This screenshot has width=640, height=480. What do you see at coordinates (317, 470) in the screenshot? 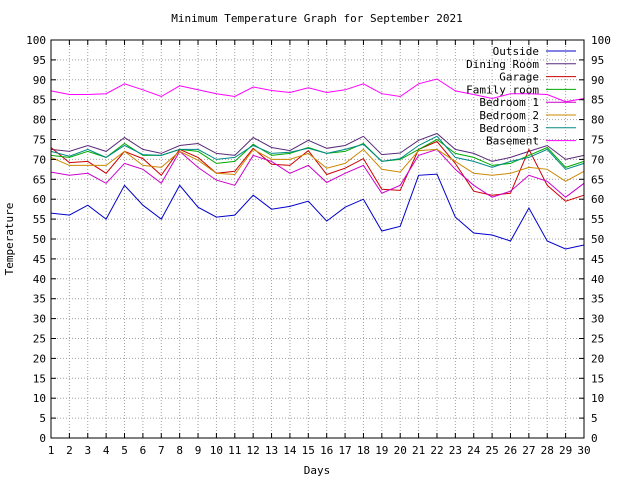
I see `x-axis-label: Days` at bounding box center [317, 470].